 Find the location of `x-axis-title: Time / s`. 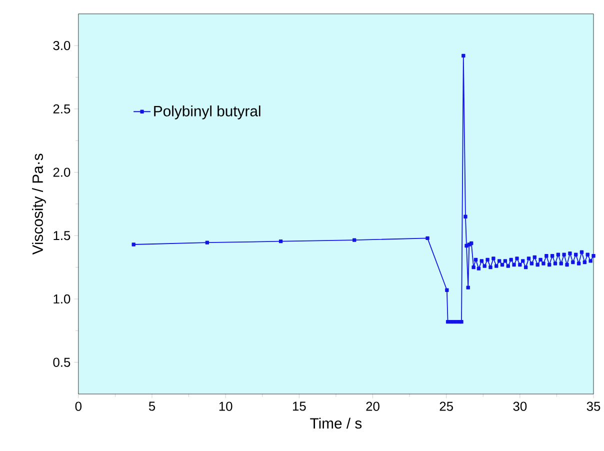

x-axis-title: Time / s is located at coordinates (336, 423).